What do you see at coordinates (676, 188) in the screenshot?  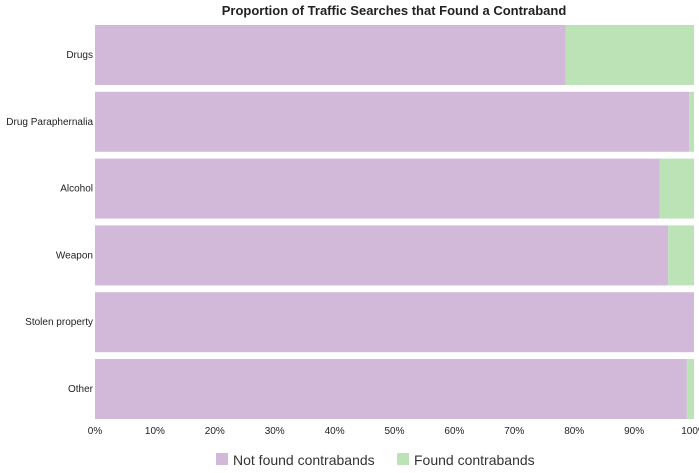 I see `bar-alcohol-found` at bounding box center [676, 188].